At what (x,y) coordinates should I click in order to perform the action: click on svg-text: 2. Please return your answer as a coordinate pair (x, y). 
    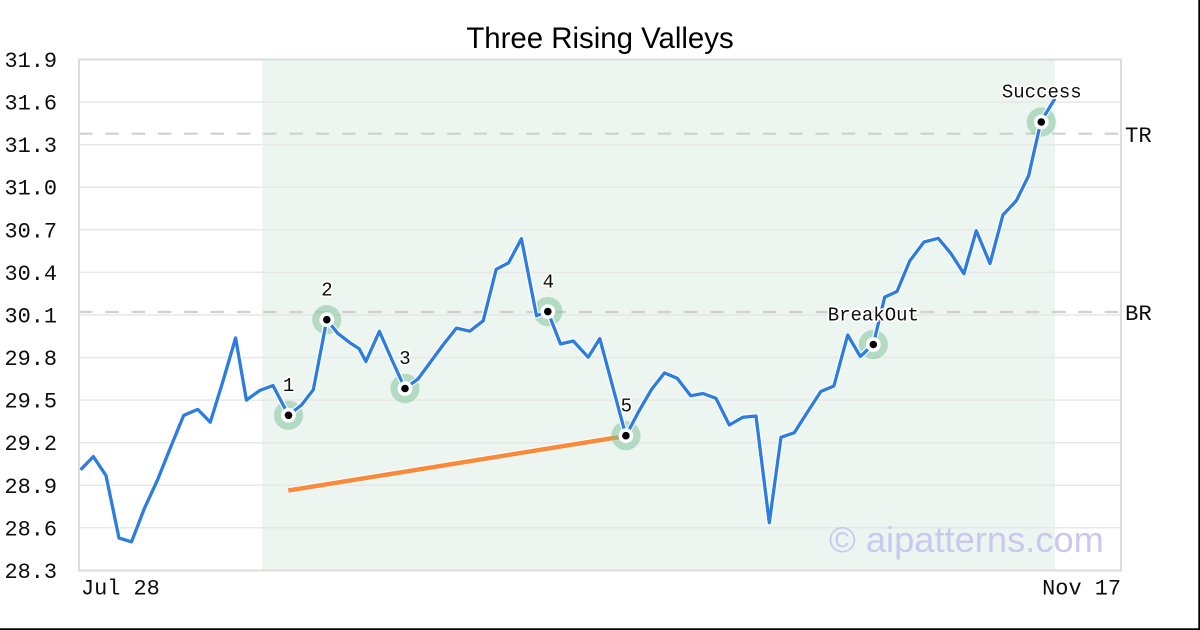
    Looking at the image, I should click on (326, 290).